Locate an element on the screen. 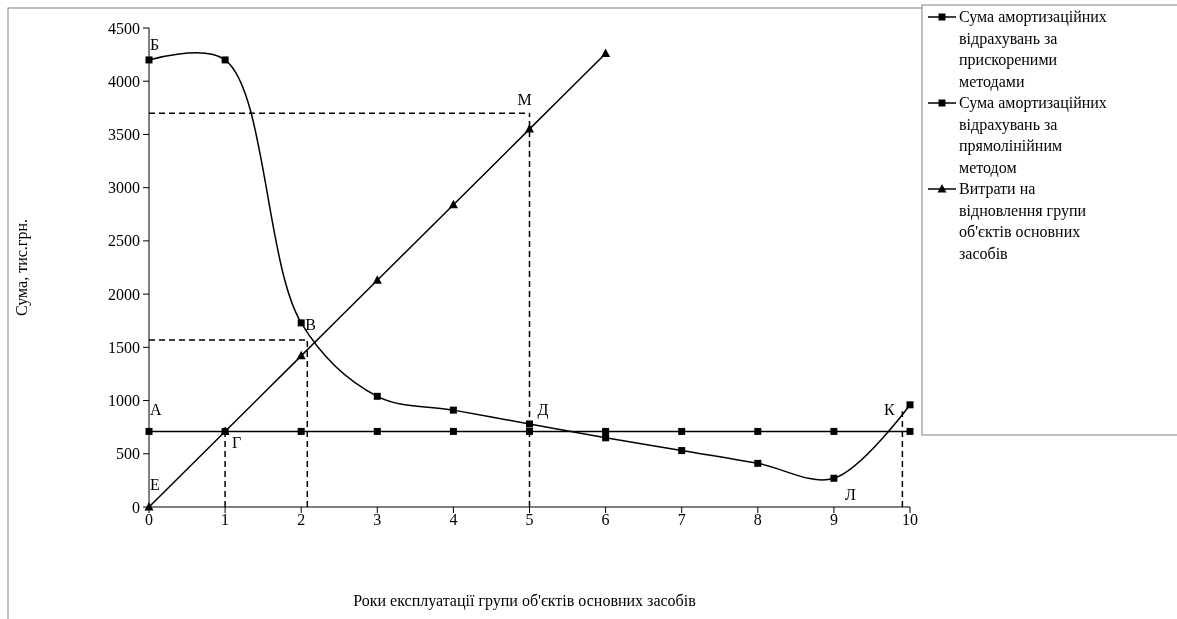 The width and height of the screenshot is (1177, 619). annotation: А is located at coordinates (156, 410).